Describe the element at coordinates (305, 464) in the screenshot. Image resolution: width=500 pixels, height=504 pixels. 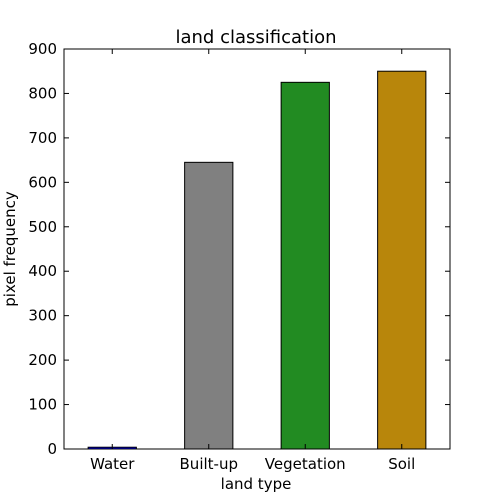
I see `x-tick-label: Vegetation` at that location.